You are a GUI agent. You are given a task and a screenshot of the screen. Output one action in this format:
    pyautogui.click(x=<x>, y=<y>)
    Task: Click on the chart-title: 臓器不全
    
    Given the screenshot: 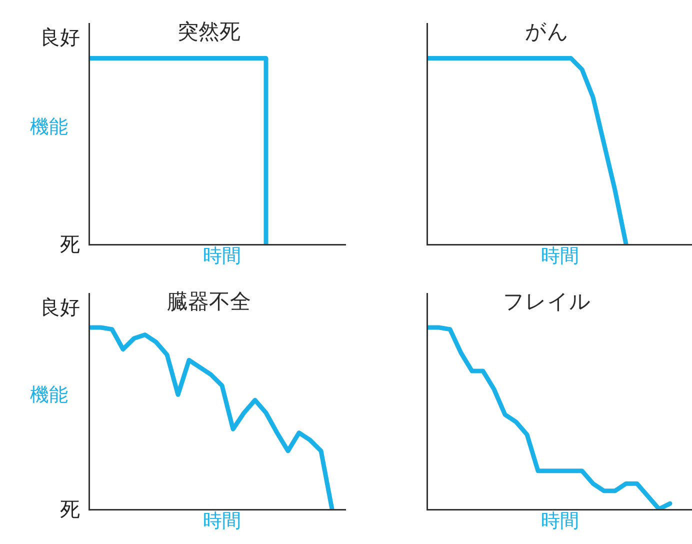 What is the action you would take?
    pyautogui.click(x=208, y=301)
    